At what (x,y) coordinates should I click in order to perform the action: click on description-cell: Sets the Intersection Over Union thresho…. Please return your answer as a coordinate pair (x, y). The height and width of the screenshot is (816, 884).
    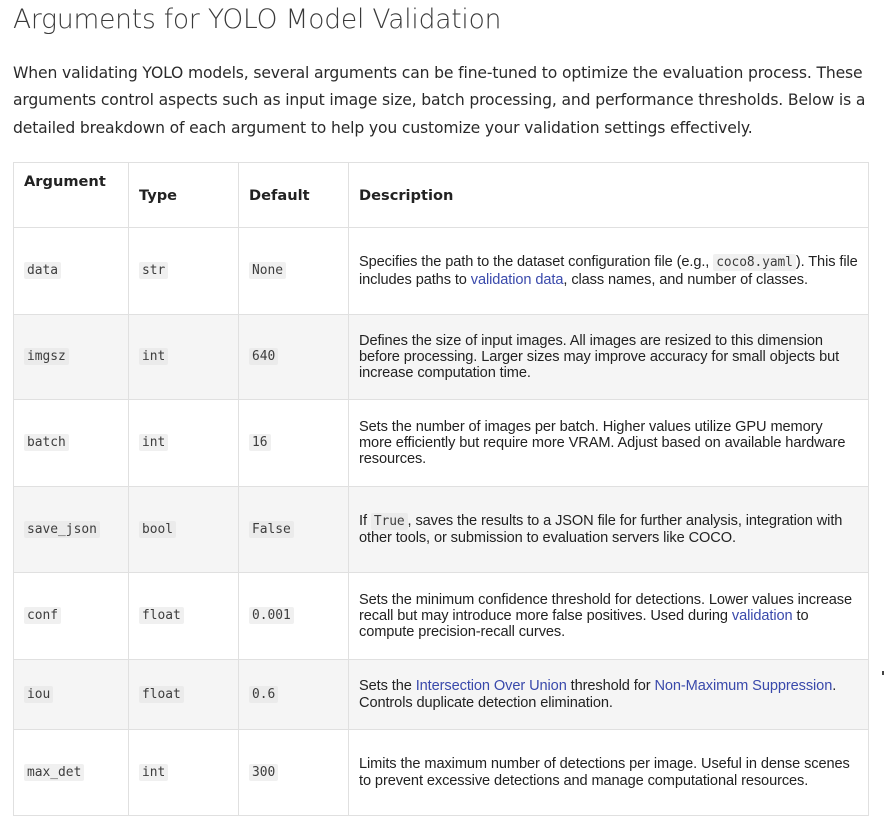
    Looking at the image, I should click on (608, 694).